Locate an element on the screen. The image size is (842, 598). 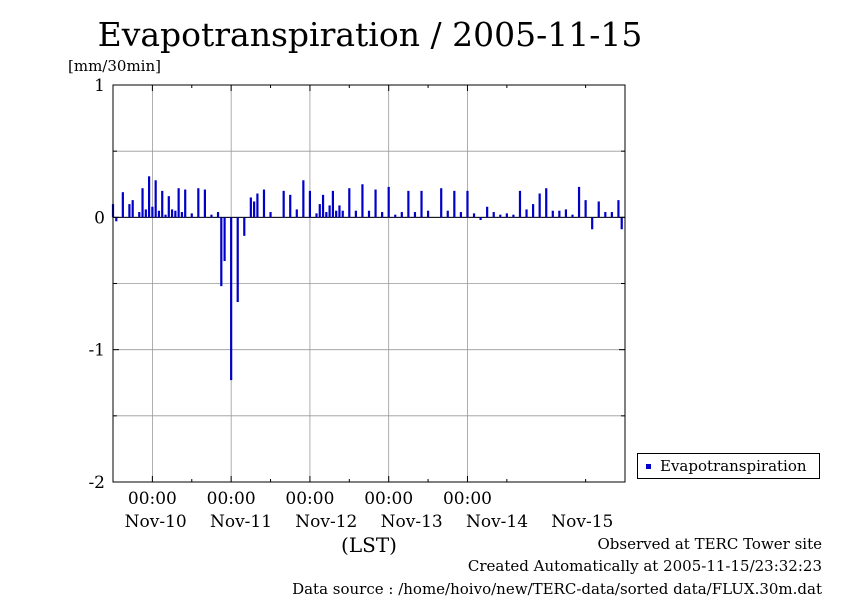
x-day-label: Nov-13 is located at coordinates (412, 522).